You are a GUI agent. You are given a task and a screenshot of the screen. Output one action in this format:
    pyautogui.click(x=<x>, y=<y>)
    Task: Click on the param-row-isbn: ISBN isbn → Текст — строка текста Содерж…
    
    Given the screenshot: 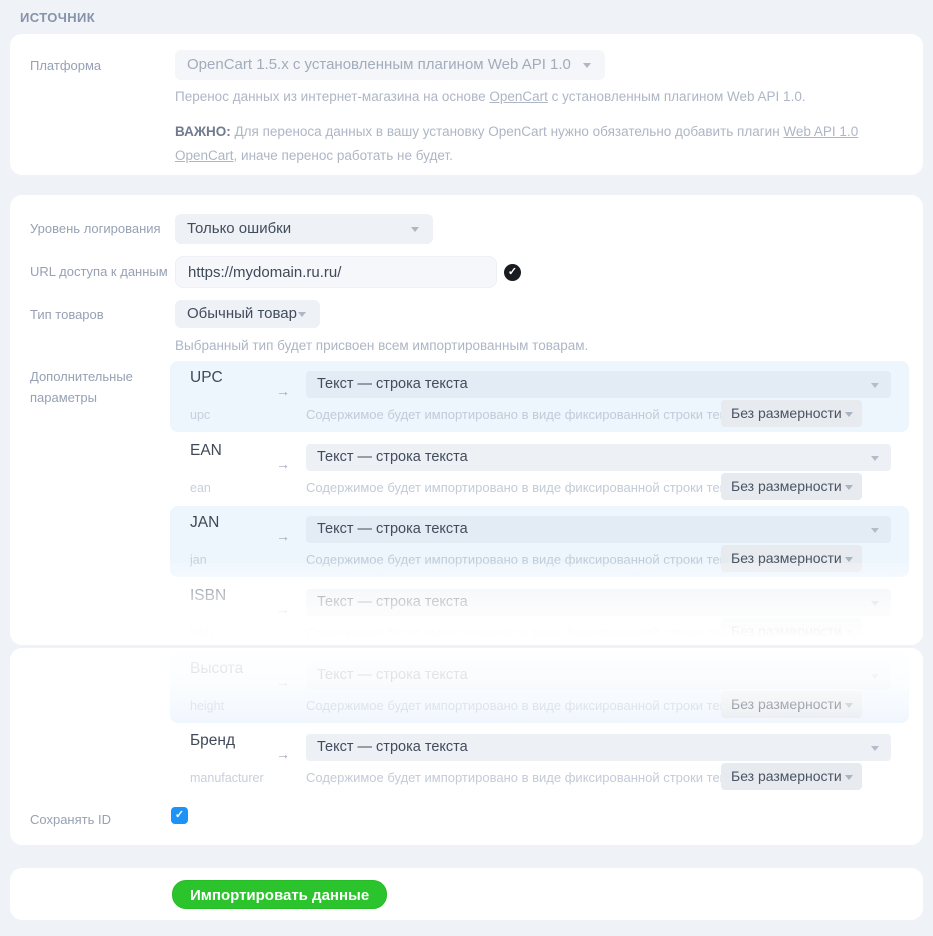 What is the action you would take?
    pyautogui.click(x=539, y=612)
    